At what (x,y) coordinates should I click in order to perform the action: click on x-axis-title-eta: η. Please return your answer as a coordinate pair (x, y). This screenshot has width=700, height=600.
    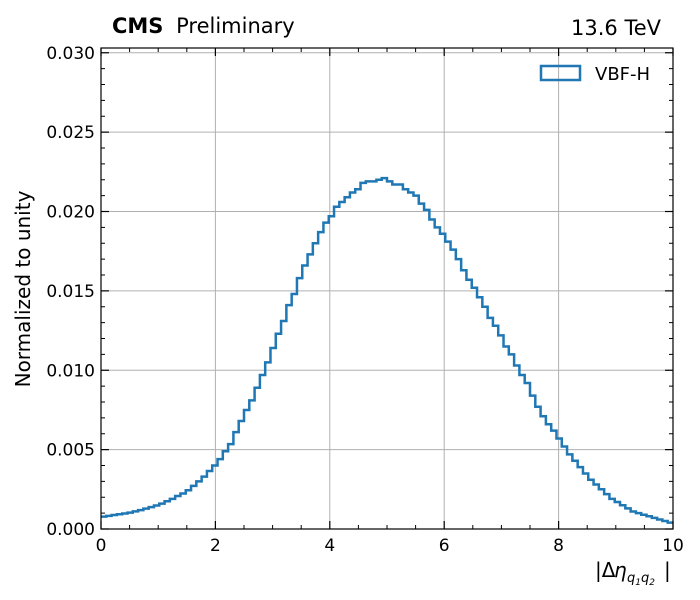
    Looking at the image, I should click on (620, 570).